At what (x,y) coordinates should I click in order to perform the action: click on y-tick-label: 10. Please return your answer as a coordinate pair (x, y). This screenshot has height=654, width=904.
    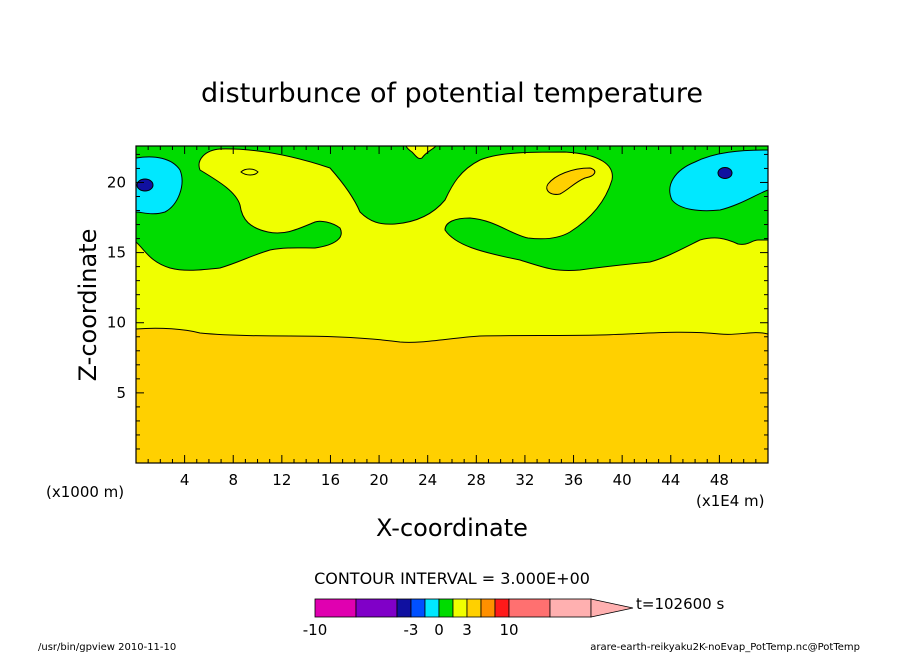
    Looking at the image, I should click on (116, 323).